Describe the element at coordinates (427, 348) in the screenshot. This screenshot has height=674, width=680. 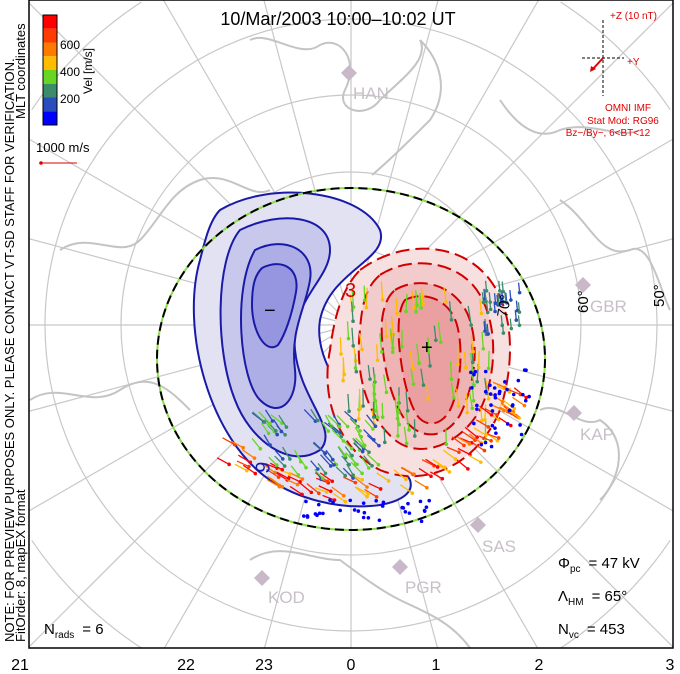
I see `potential-max-marker: +` at that location.